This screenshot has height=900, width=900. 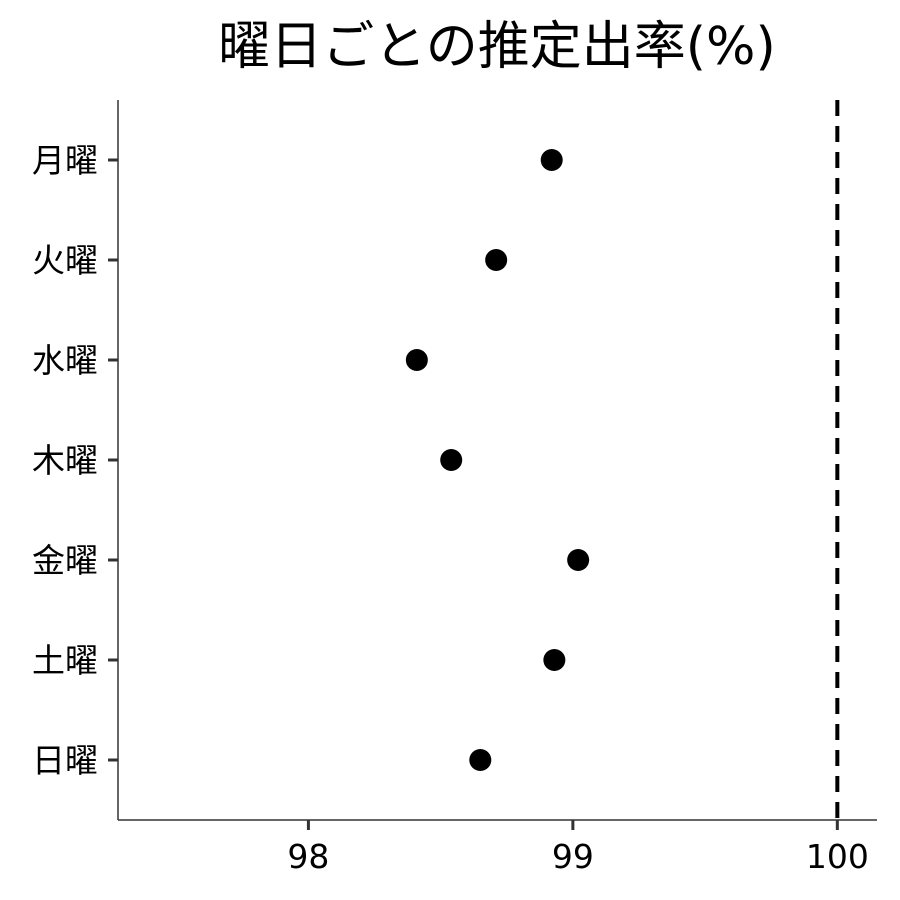 What do you see at coordinates (573, 856) in the screenshot?
I see `x-tick-label: 99` at bounding box center [573, 856].